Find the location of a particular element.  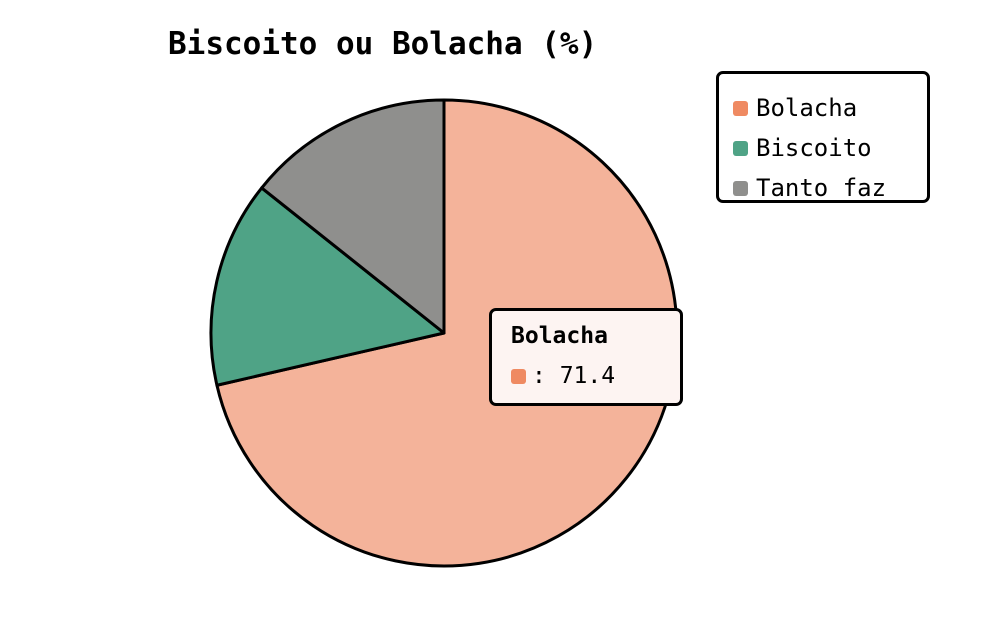

legend-item-bolacha: Bolacha is located at coordinates (823, 108).